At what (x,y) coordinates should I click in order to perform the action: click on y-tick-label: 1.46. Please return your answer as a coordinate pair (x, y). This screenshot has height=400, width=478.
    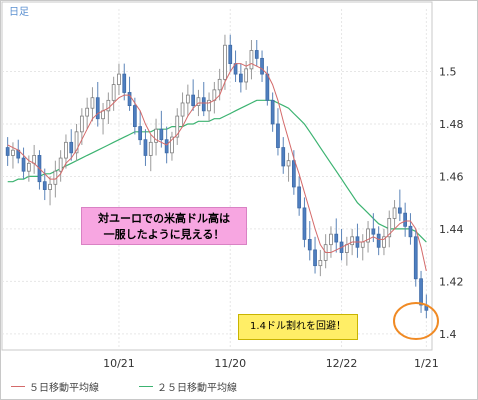
    Looking at the image, I should click on (451, 176).